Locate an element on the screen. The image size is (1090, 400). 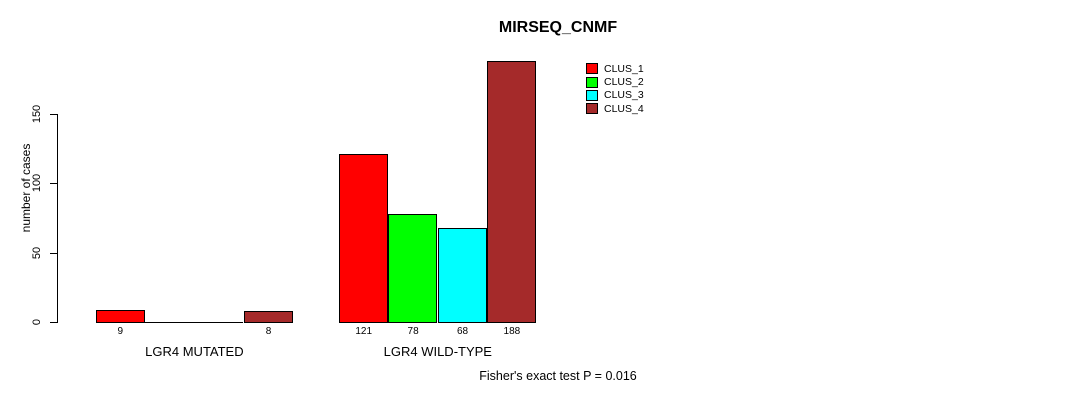
legend-label-clus_3: CLUS_3 is located at coordinates (624, 95).